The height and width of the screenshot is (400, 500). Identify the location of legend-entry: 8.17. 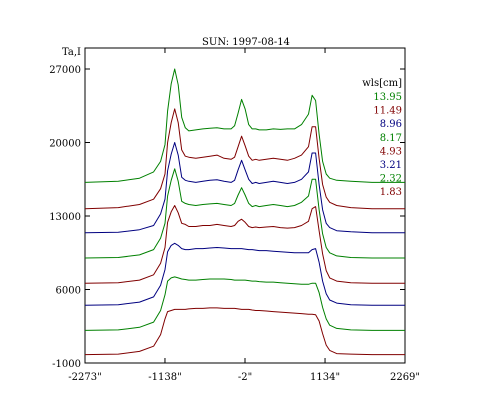
(391, 138).